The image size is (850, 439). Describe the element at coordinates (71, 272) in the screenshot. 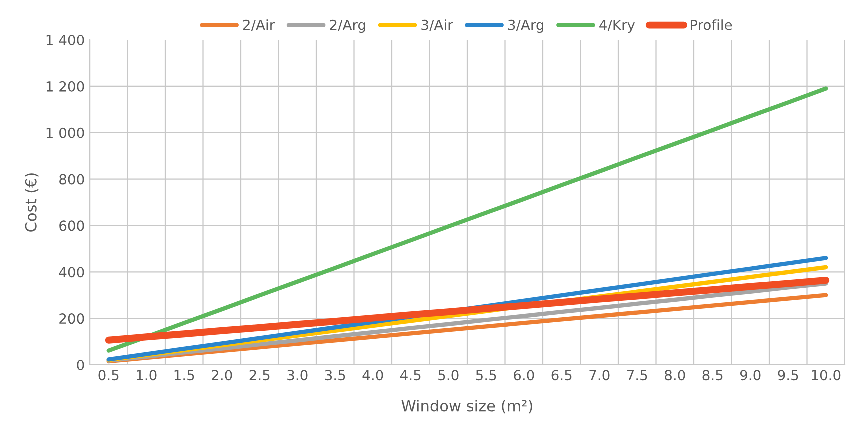

I see `y-tick-label: 400` at that location.